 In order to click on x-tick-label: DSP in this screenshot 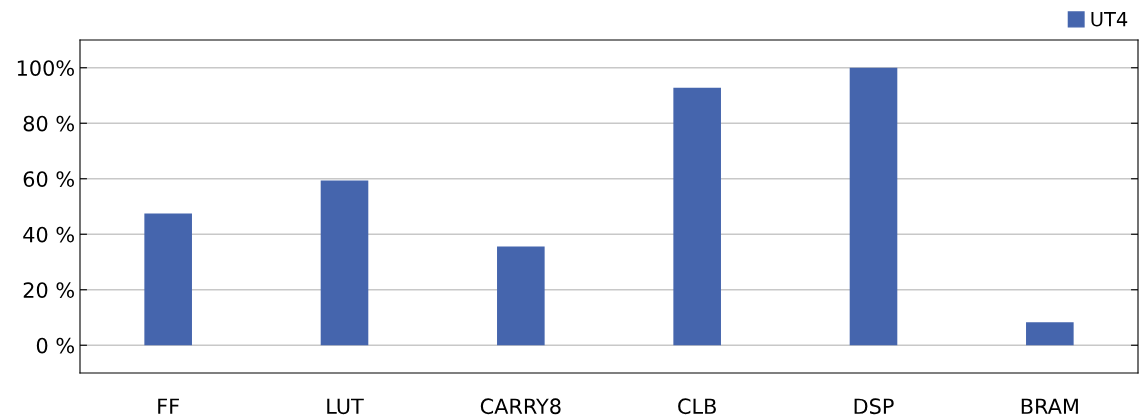, I will do `click(874, 406)`.